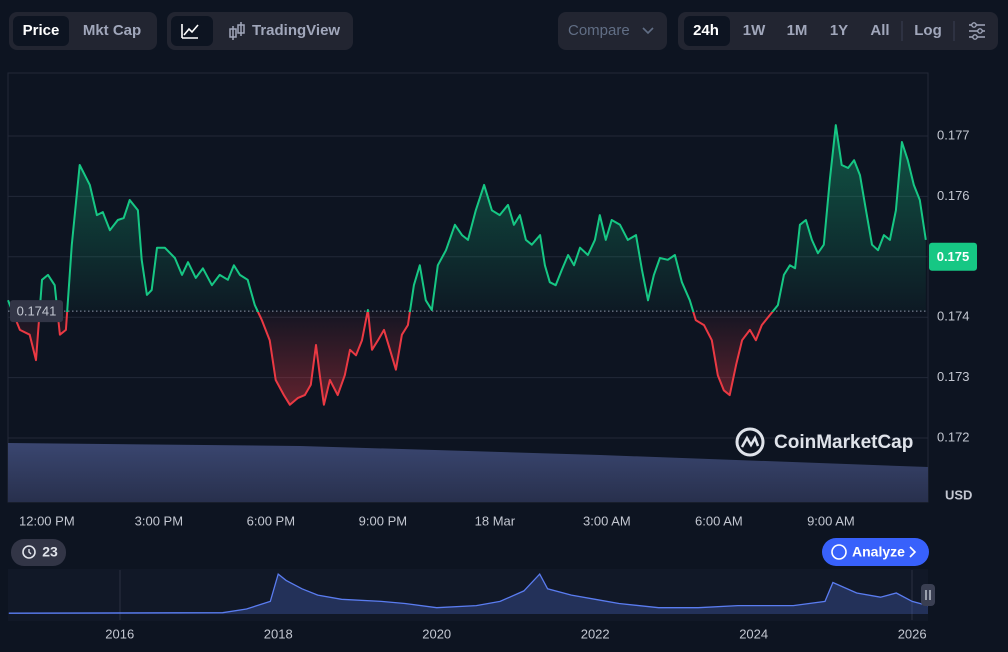 The image size is (1008, 652). I want to click on compare-button, so click(612, 31).